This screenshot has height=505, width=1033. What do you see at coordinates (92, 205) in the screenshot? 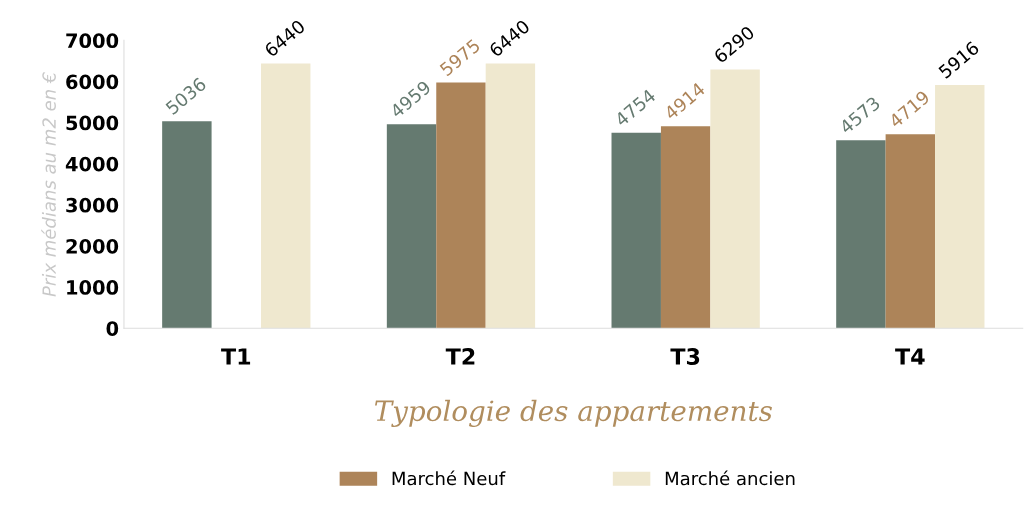
I see `y-tick-label: 3000` at bounding box center [92, 205].